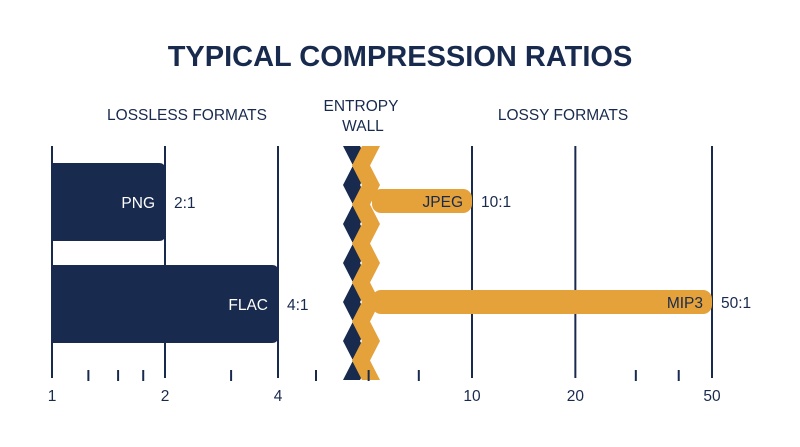  Describe the element at coordinates (422, 201) in the screenshot. I see `bar-jpeg` at that location.